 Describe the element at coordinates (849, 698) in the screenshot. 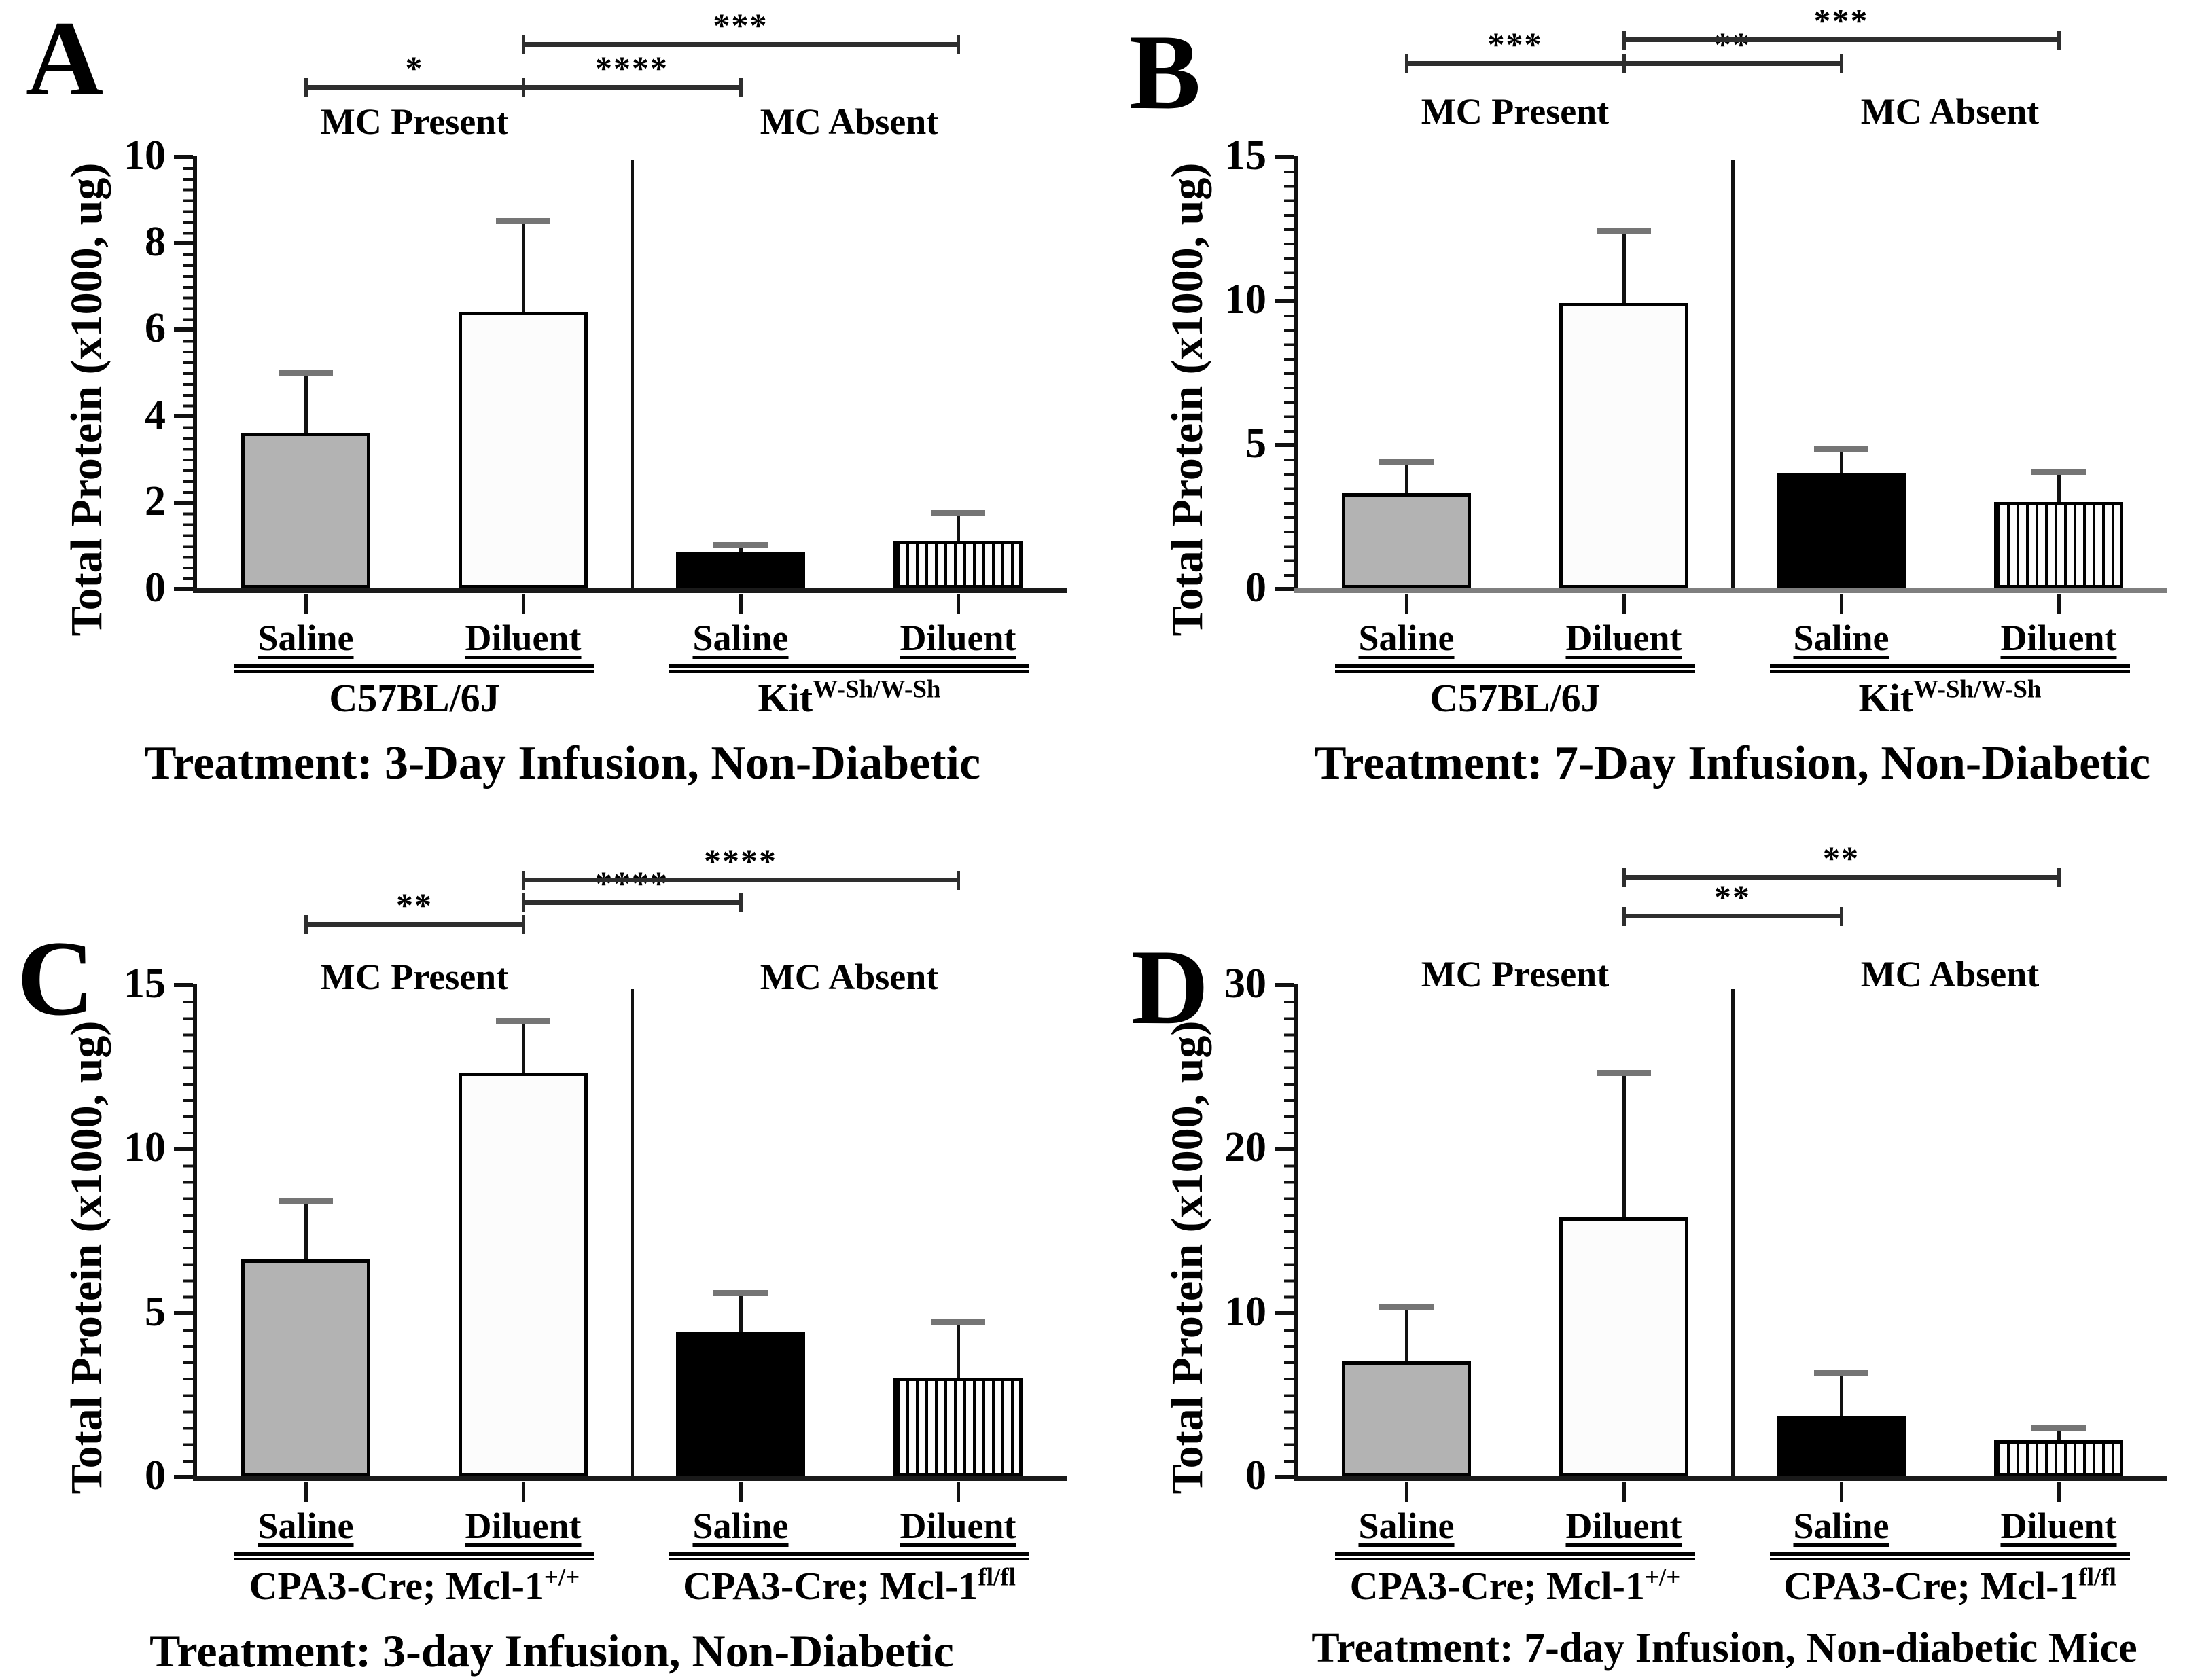

I see `genotype-label: KitW-Sh/W-Sh` at that location.